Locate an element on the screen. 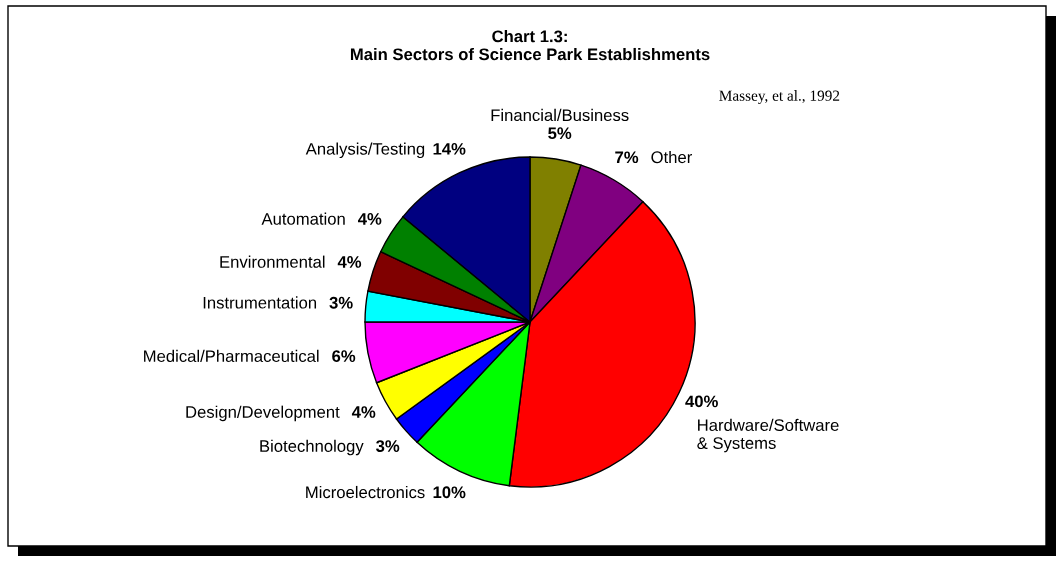 Image resolution: width=1057 pixels, height=564 pixels. slice-label: Instrumentation is located at coordinates (260, 302).